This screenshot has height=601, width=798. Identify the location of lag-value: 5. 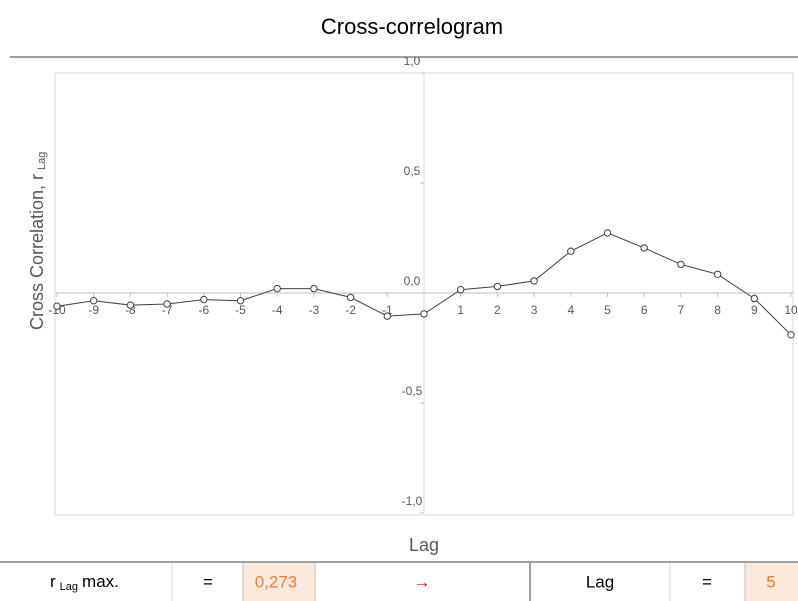
(770, 581).